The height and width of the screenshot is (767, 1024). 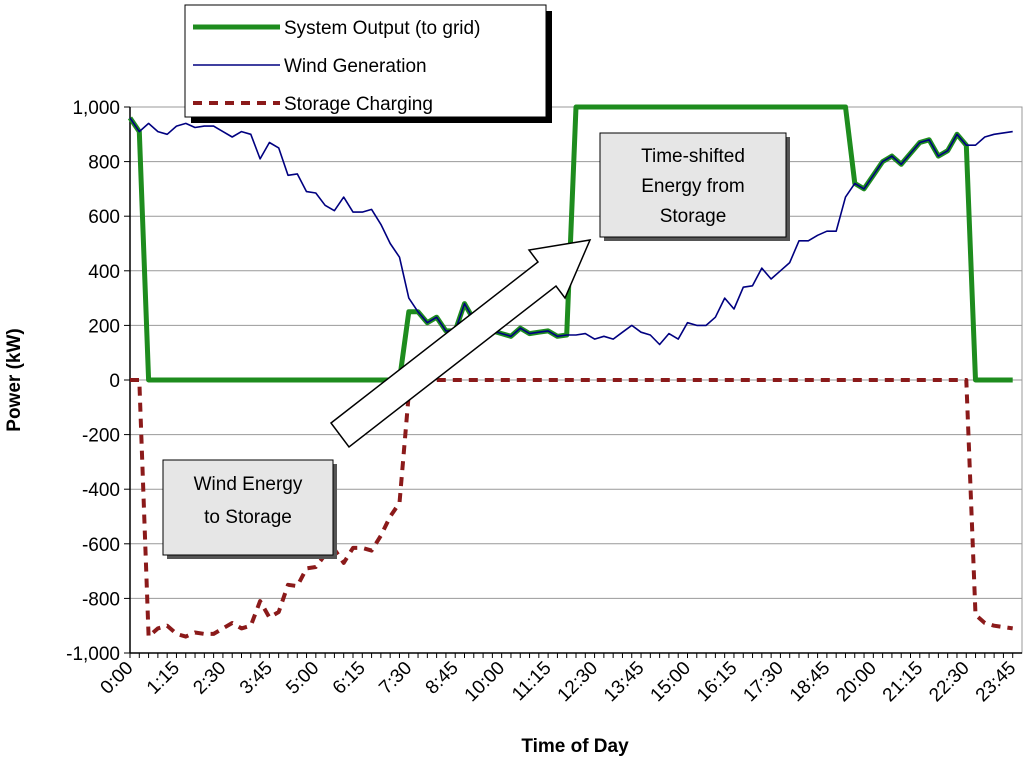 I want to click on annotation-text: Wind Energy, so click(x=248, y=484).